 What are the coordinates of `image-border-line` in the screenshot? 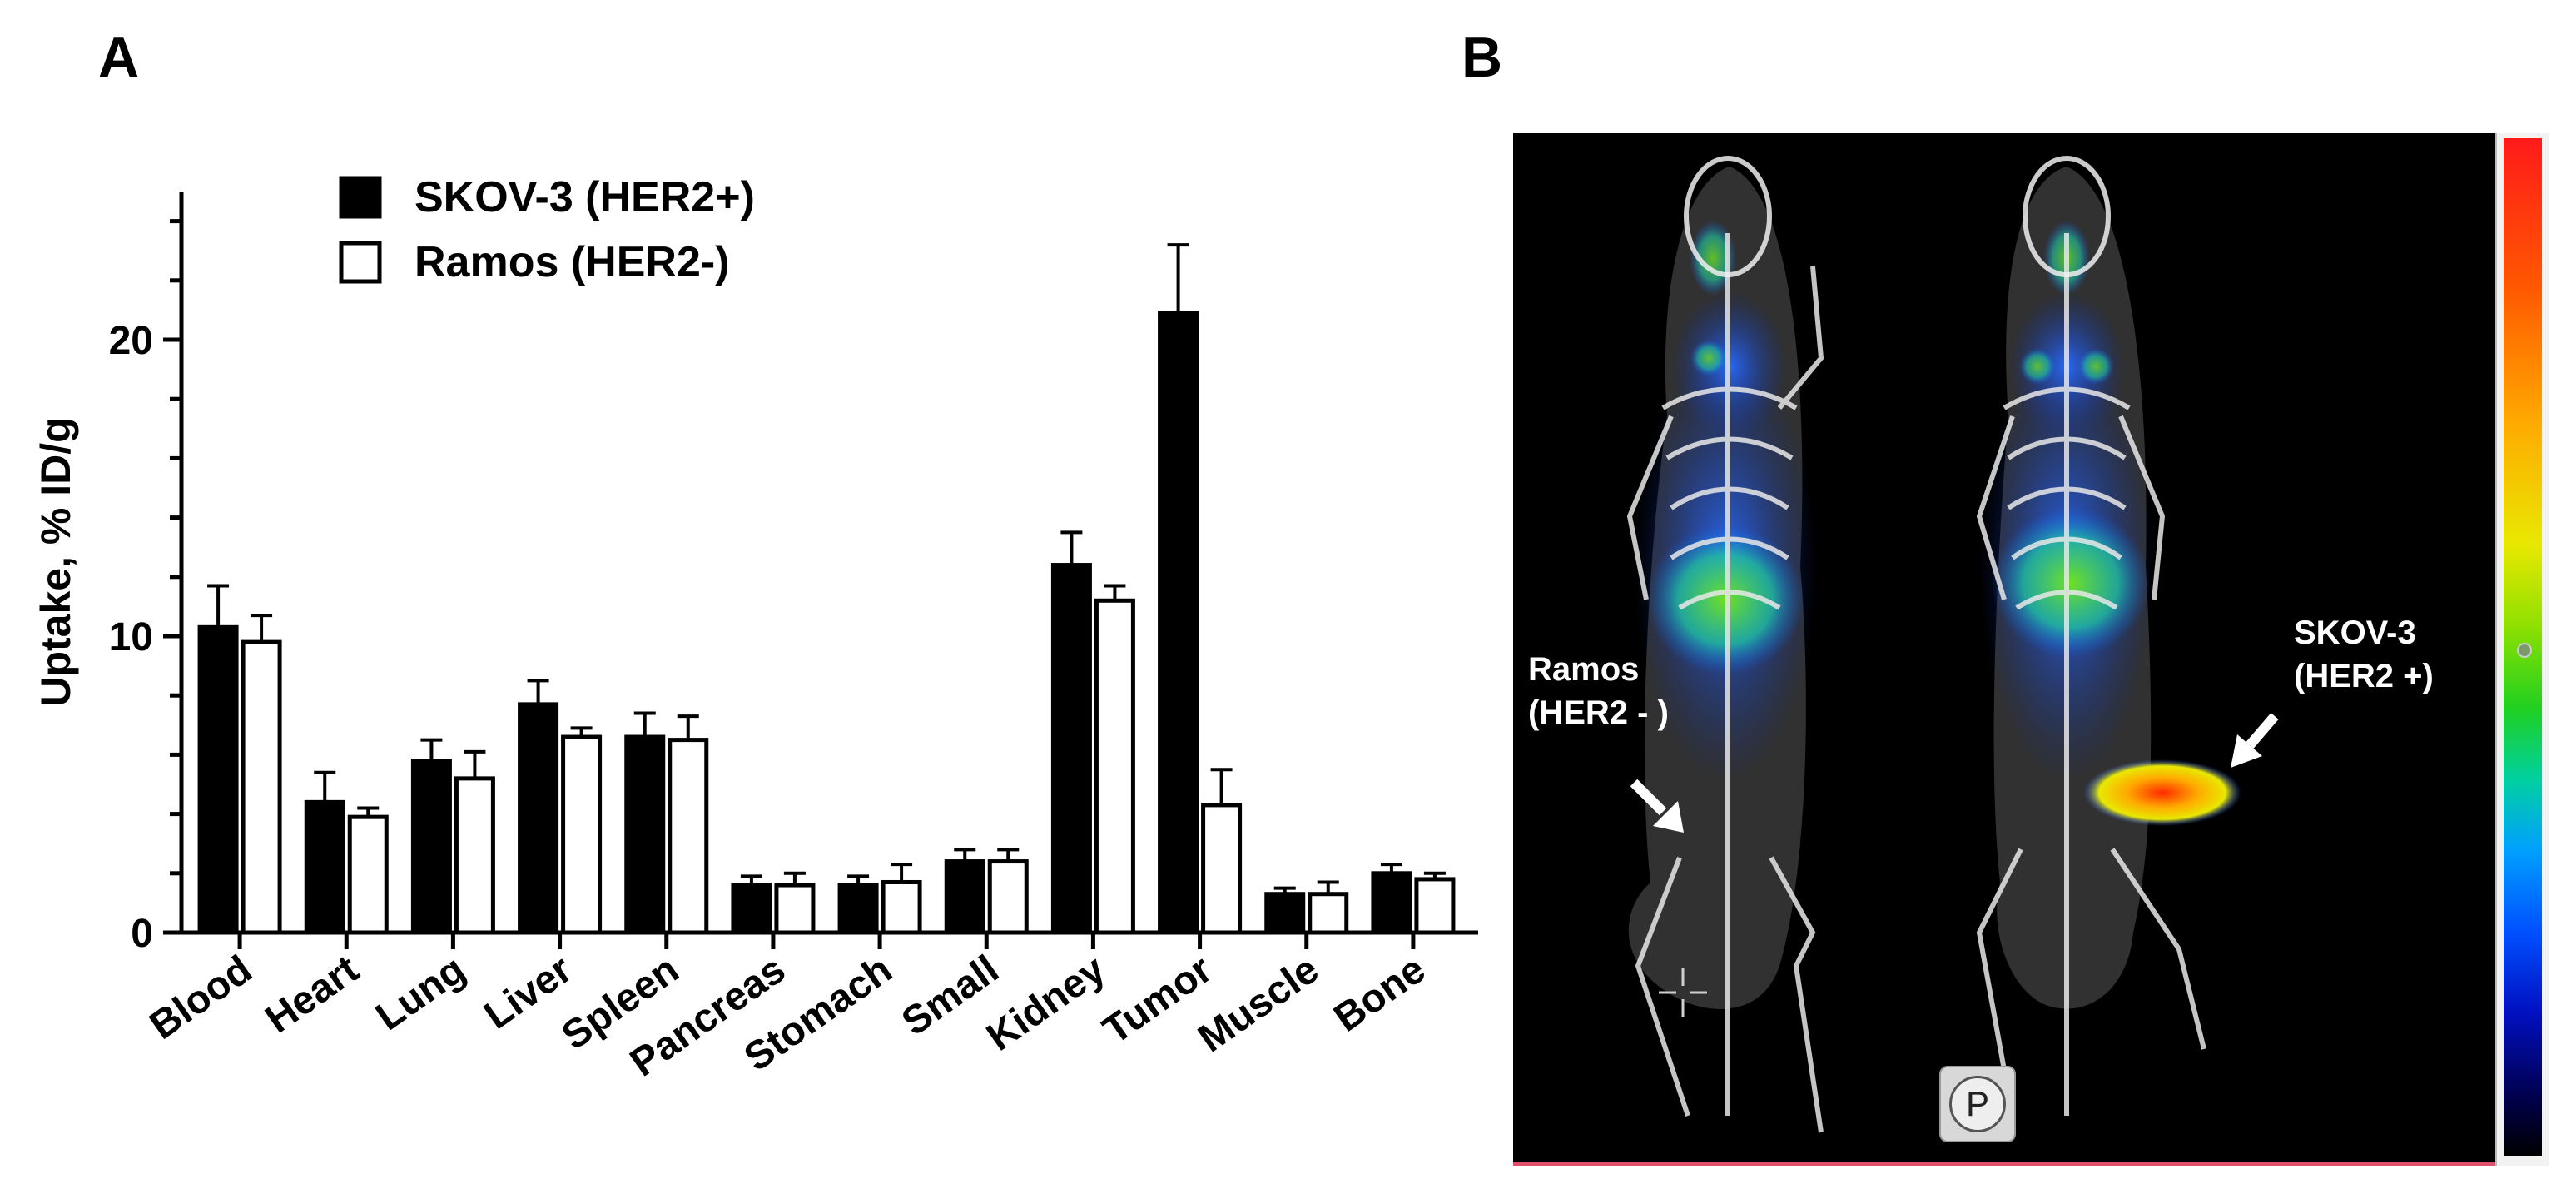 It's located at (2004, 1164).